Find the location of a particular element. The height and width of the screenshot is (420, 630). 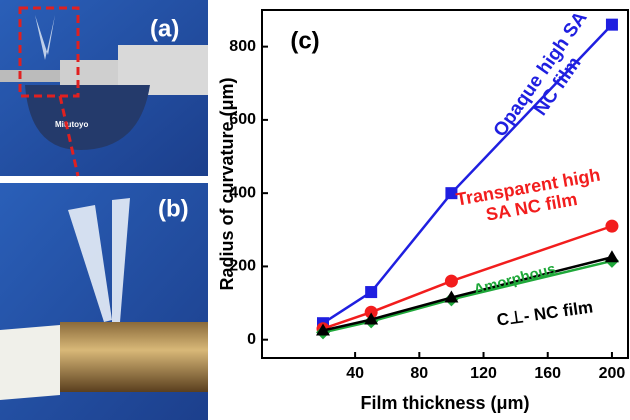

y-tick-label: 800 is located at coordinates (242, 46).